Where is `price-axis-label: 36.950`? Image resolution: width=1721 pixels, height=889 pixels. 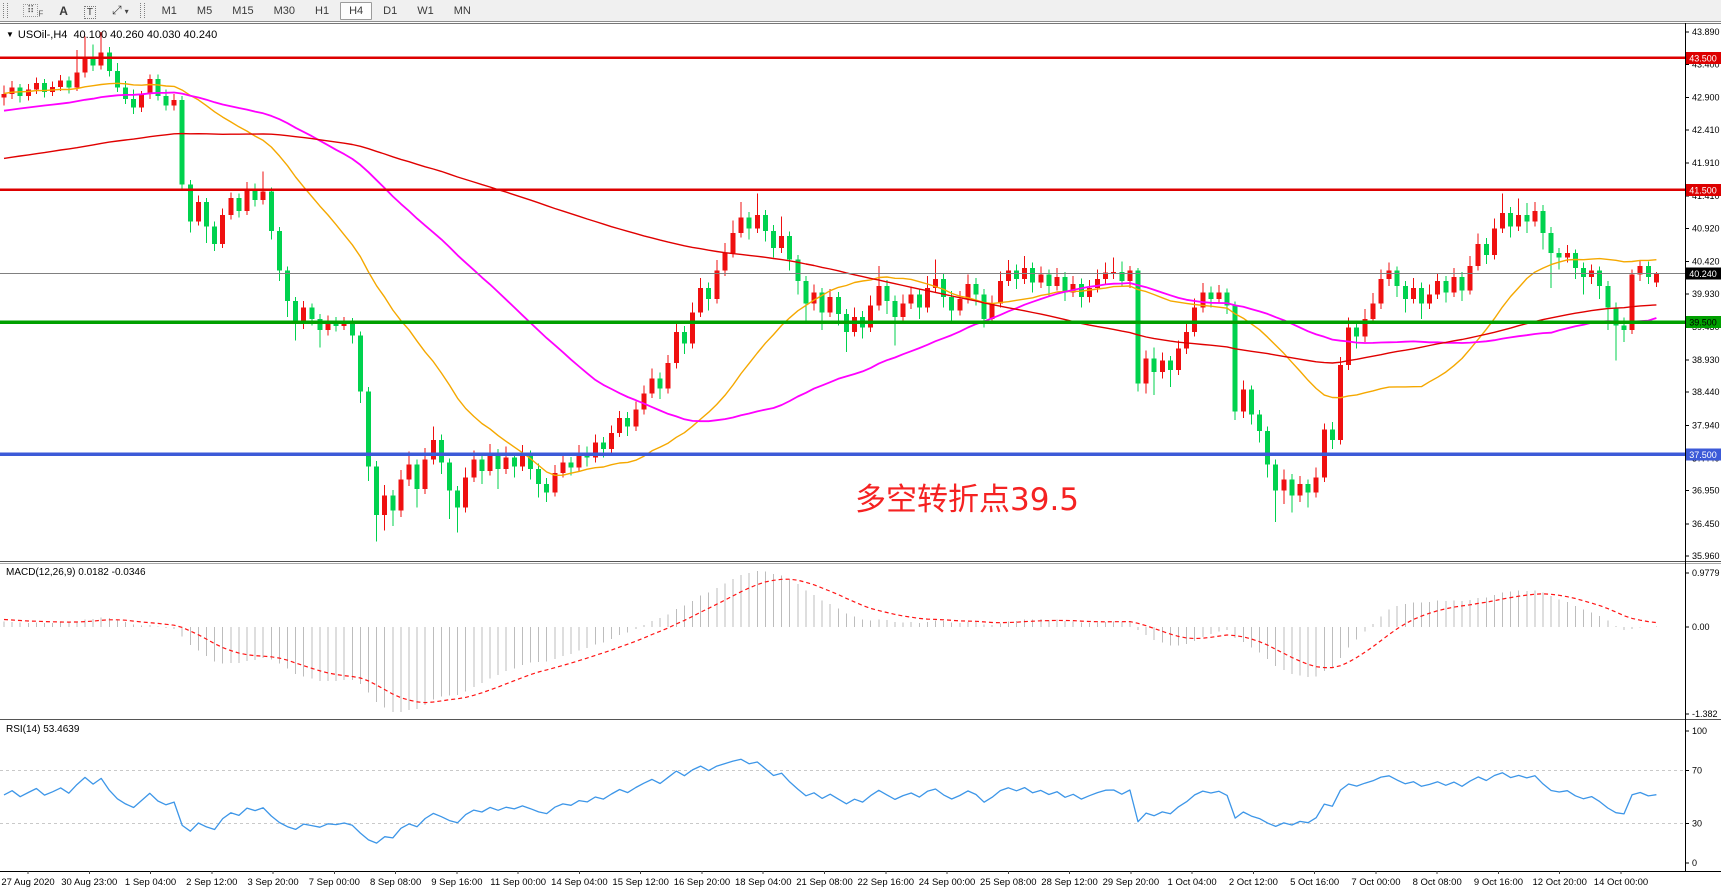 price-axis-label: 36.950 is located at coordinates (1706, 491).